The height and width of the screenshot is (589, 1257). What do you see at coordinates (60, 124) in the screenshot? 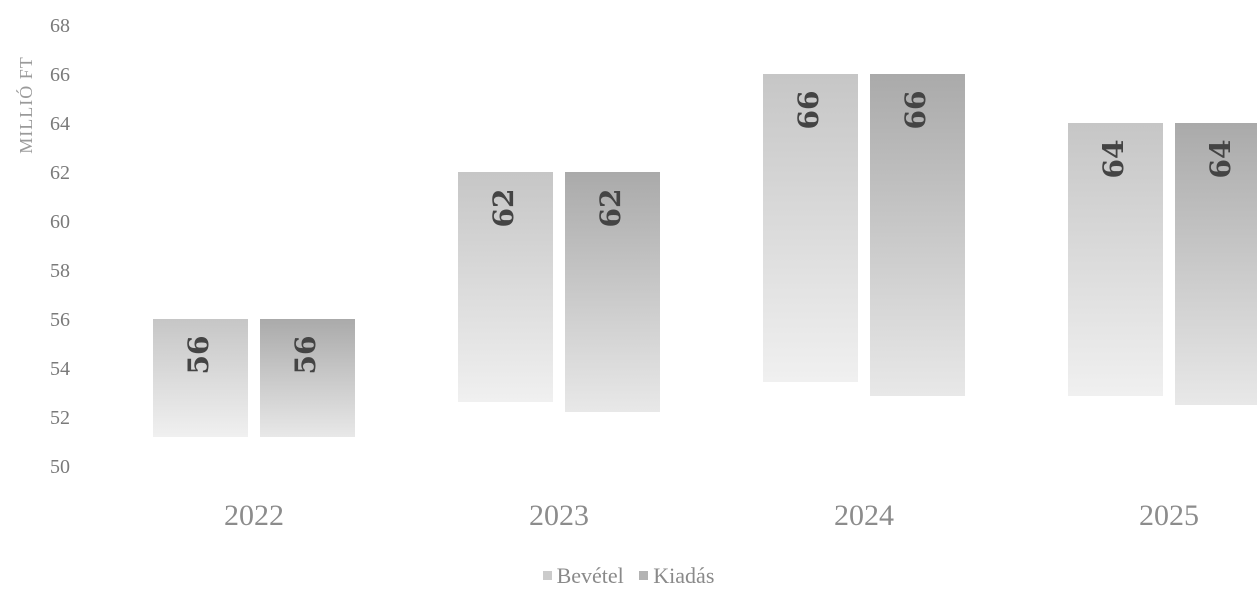
I see `y-tick-label: 64` at bounding box center [60, 124].